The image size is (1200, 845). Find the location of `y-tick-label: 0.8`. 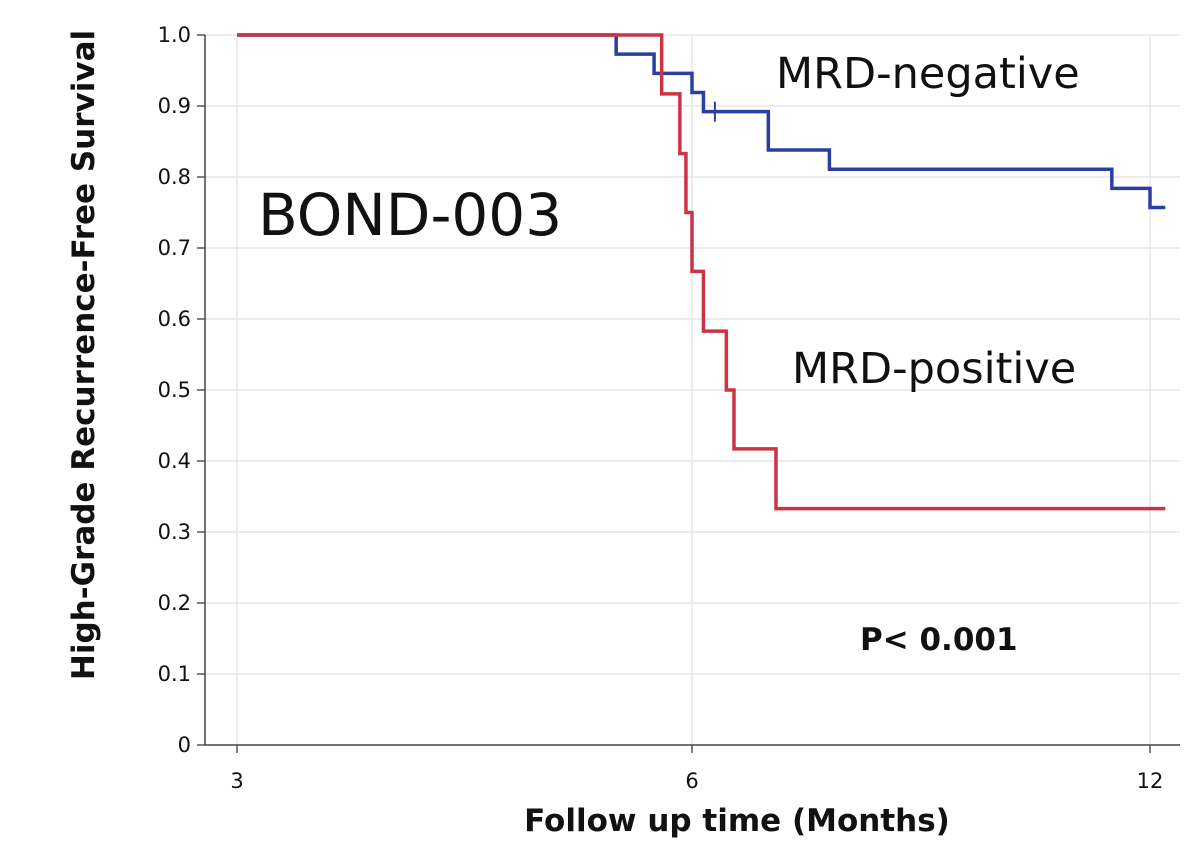

y-tick-label: 0.8 is located at coordinates (174, 177).